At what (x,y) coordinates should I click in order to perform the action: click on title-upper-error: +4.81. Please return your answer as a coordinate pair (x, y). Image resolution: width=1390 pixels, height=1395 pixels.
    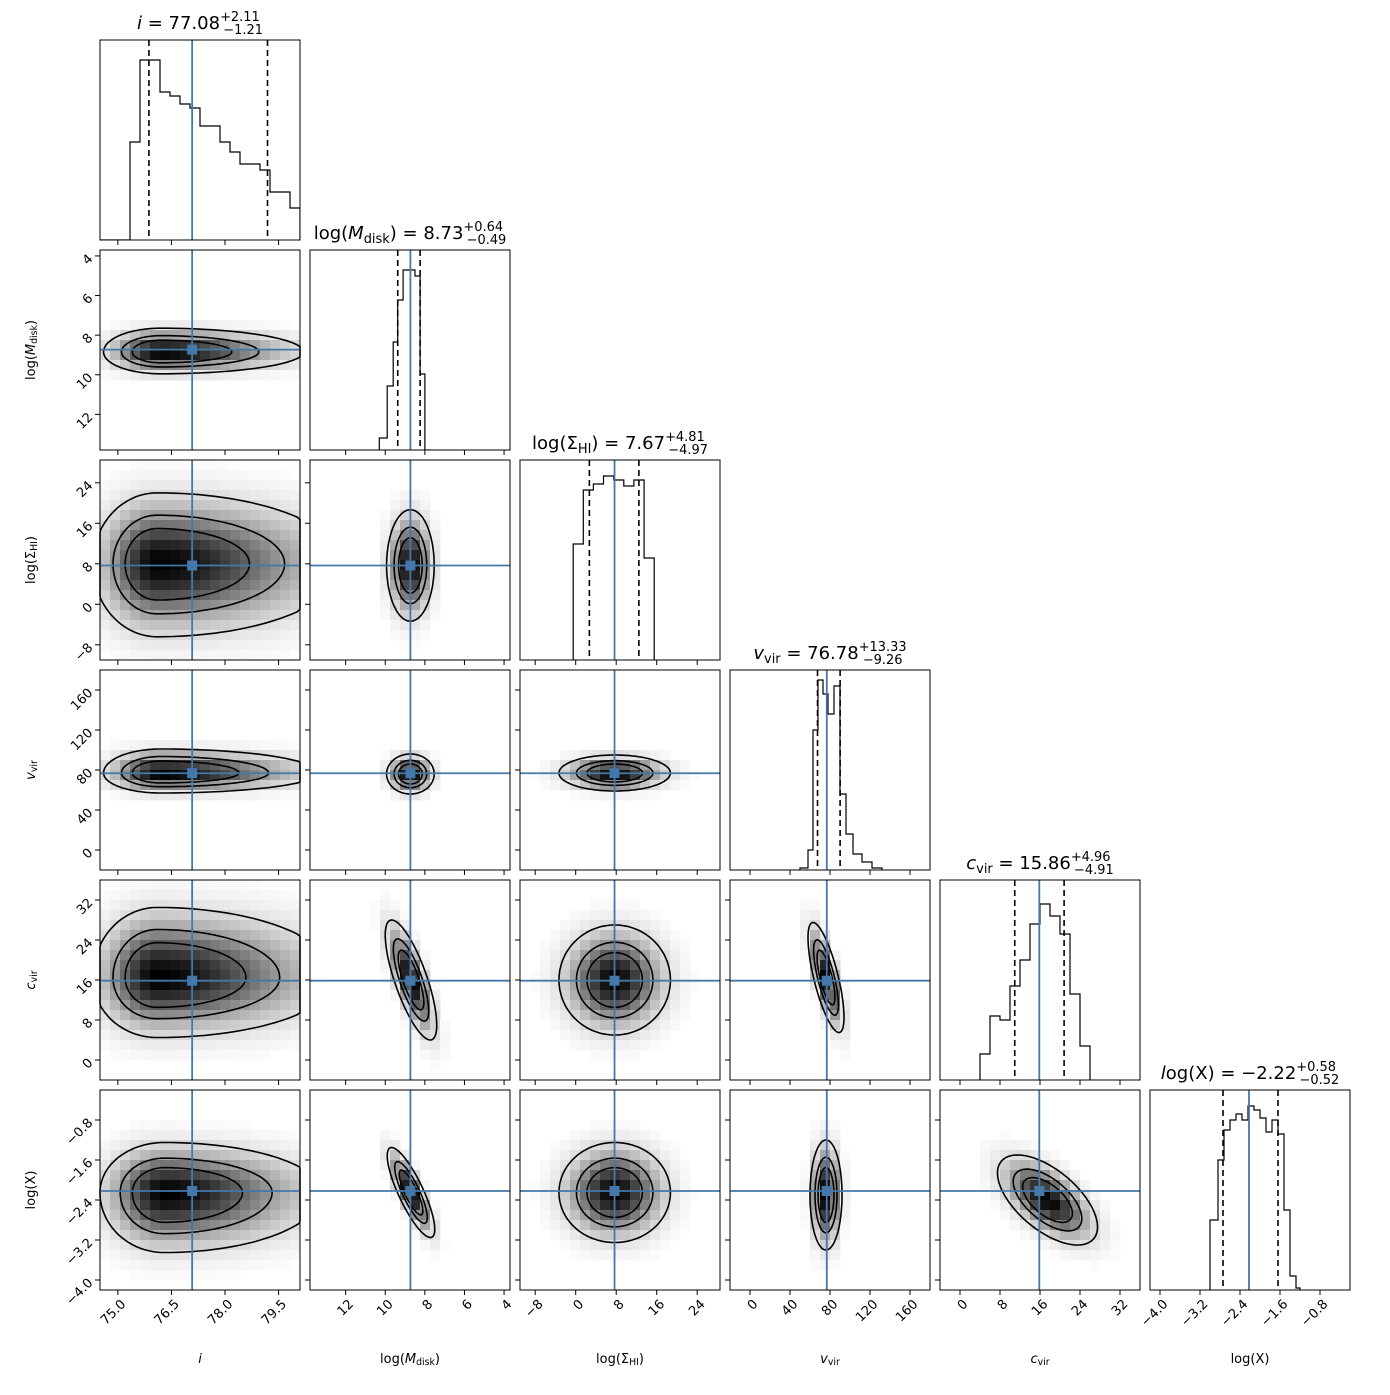
    Looking at the image, I should click on (685, 437).